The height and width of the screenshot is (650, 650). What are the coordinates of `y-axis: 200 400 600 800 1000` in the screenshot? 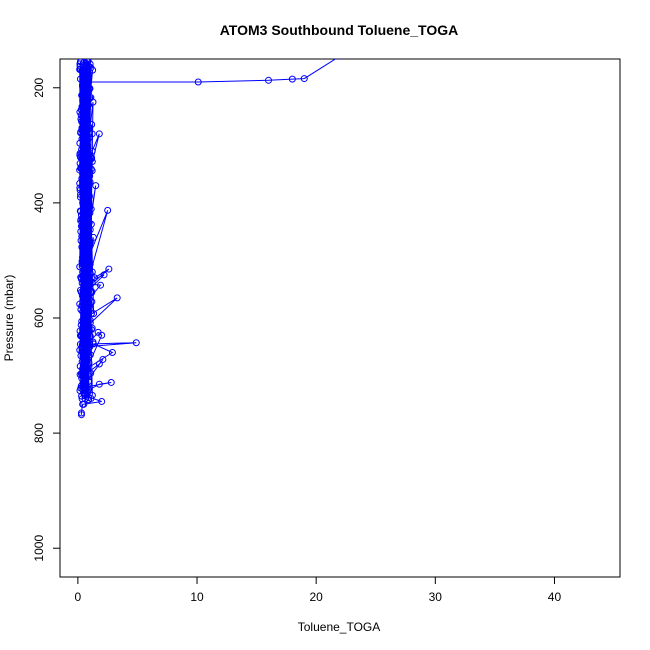 It's located at (46, 319).